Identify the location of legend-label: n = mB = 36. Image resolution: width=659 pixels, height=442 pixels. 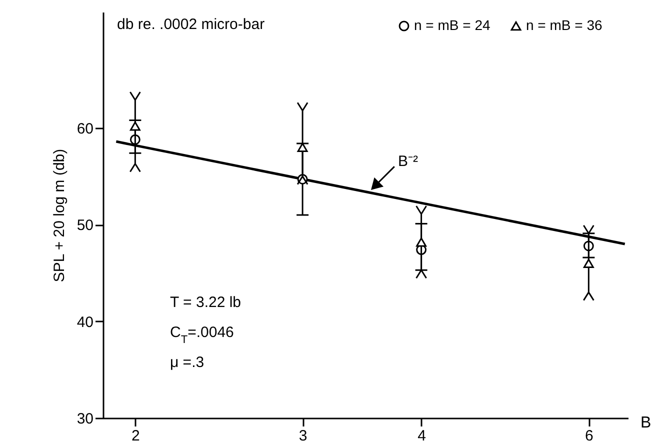
(564, 25).